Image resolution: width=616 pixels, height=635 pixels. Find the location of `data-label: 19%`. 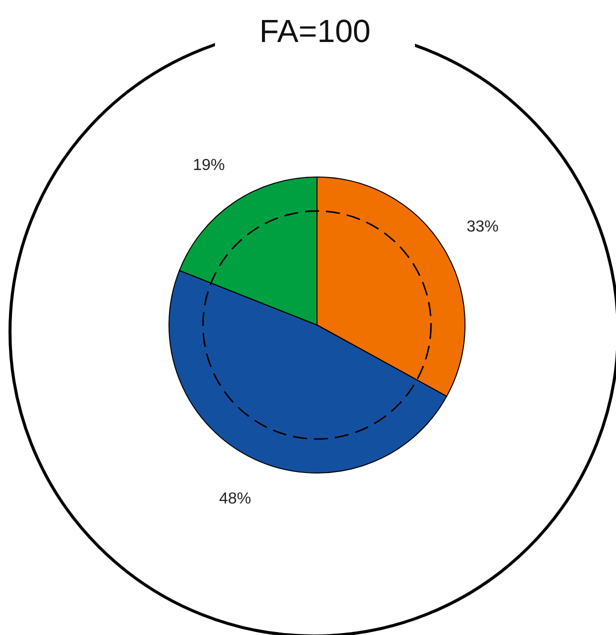

data-label: 19% is located at coordinates (208, 165).